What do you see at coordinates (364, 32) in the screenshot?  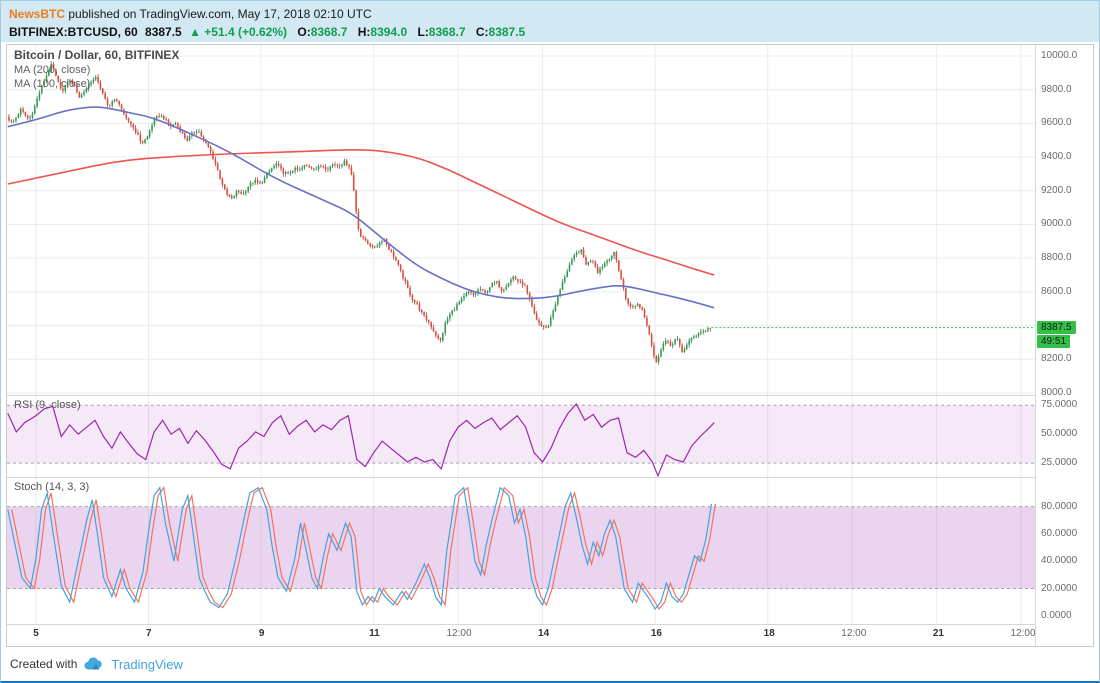 I see `high-label: H:` at bounding box center [364, 32].